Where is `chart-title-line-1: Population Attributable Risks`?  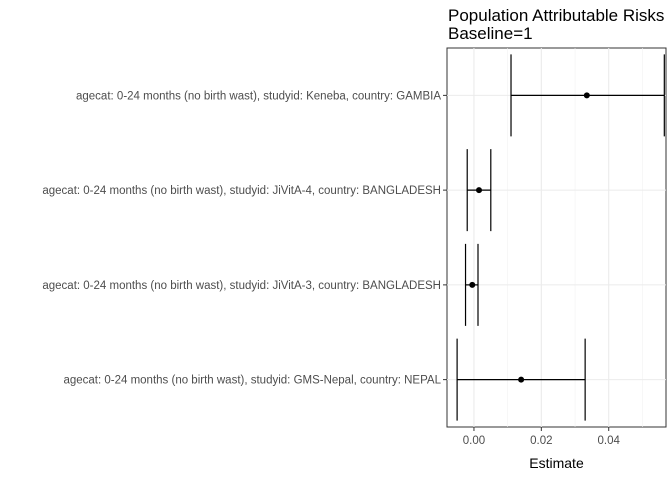 chart-title-line-1: Population Attributable Risks is located at coordinates (556, 15).